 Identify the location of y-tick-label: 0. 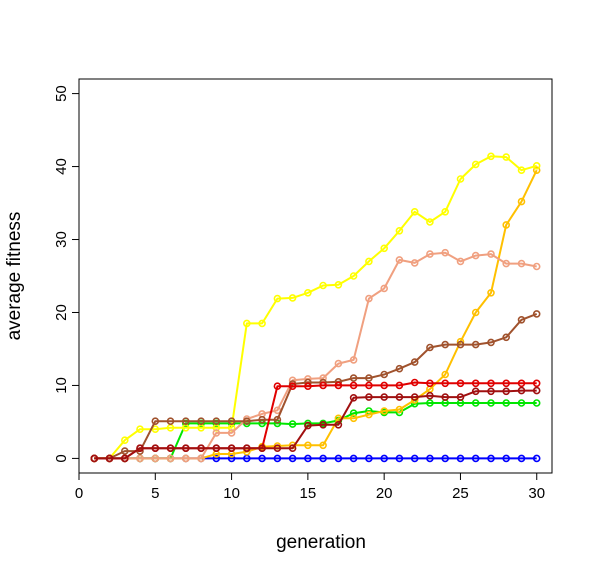
(61, 458).